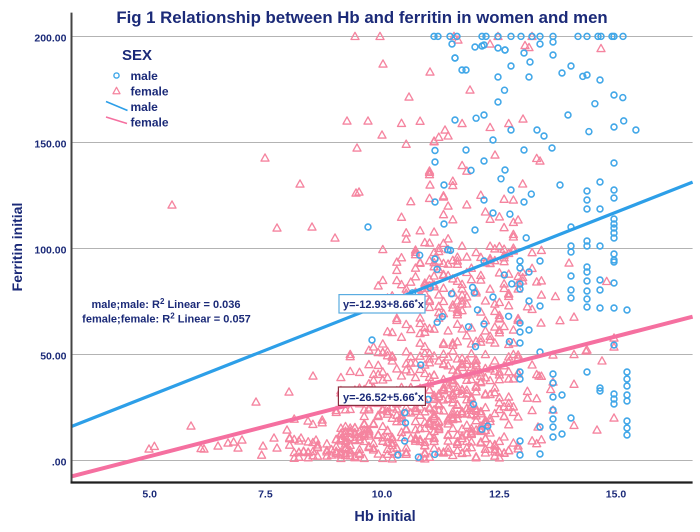 The height and width of the screenshot is (532, 700). Describe the element at coordinates (137, 55) in the screenshot. I see `svg-text: SEX` at that location.